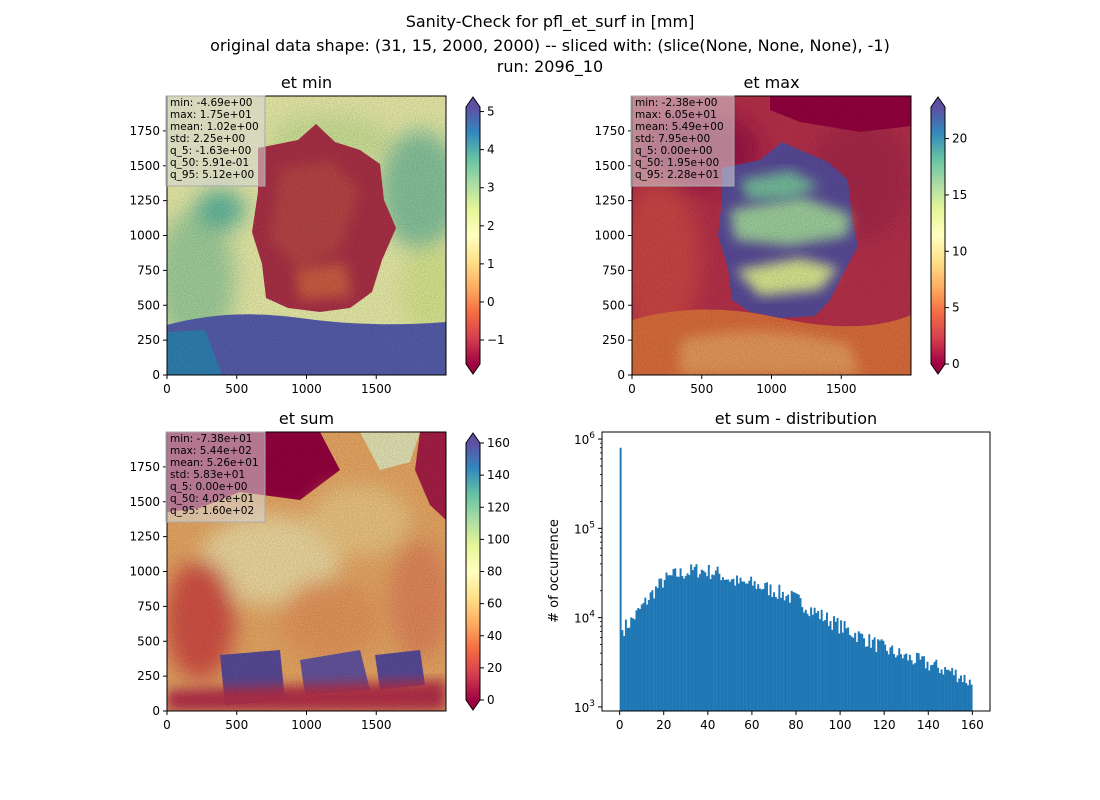 This screenshot has width=1100, height=800. I want to click on stat-line: q_95: 2.28e+01, so click(677, 175).